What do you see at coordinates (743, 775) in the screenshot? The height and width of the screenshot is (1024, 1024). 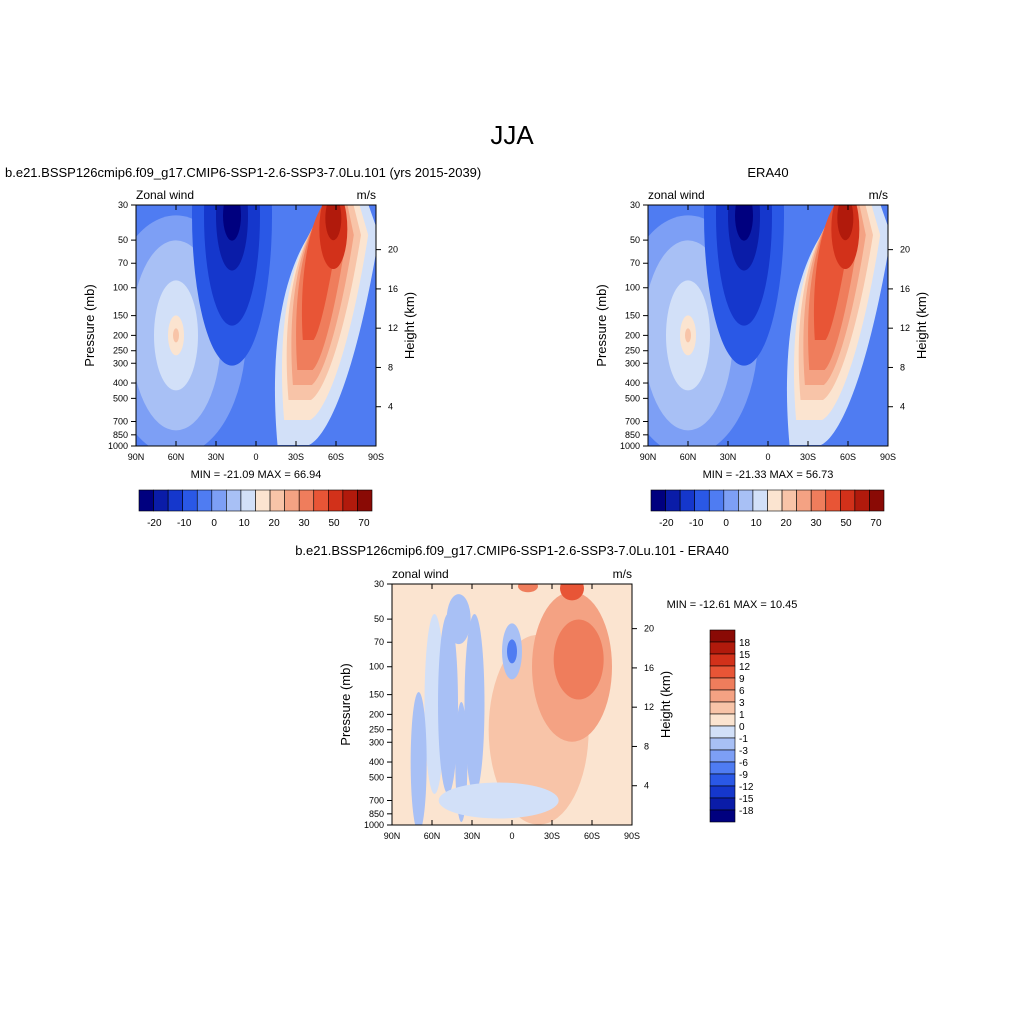 I see `colorbar-label: -9` at bounding box center [743, 775].